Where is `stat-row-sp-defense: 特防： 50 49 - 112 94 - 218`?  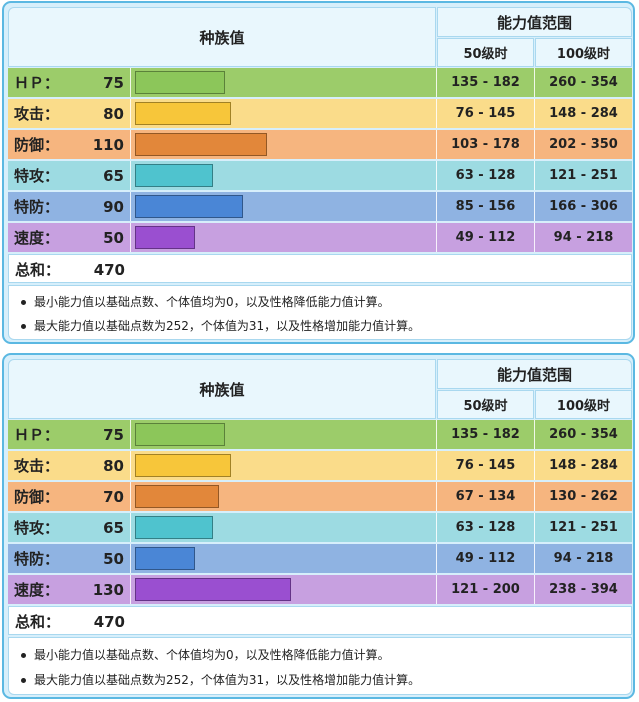
stat-row-sp-defense: 特防： 50 49 - 112 94 - 218 is located at coordinates (320, 558).